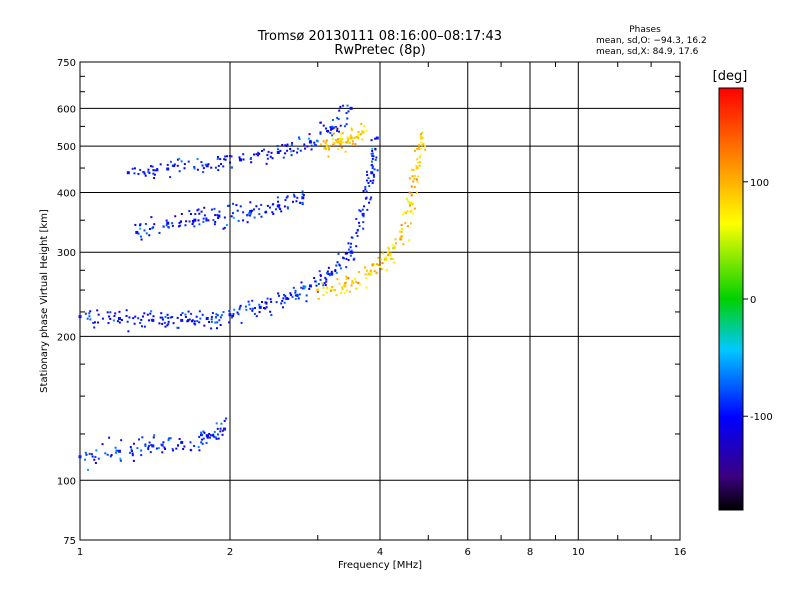 The width and height of the screenshot is (800, 600). What do you see at coordinates (380, 565) in the screenshot?
I see `x-axis-label: Frequency [MHz]` at bounding box center [380, 565].